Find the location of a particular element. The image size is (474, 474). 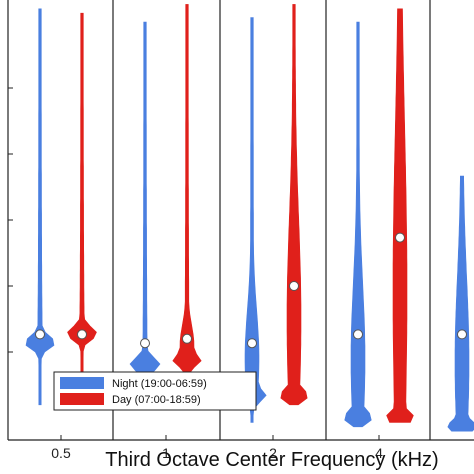

x-tick-label: 1 is located at coordinates (166, 453).